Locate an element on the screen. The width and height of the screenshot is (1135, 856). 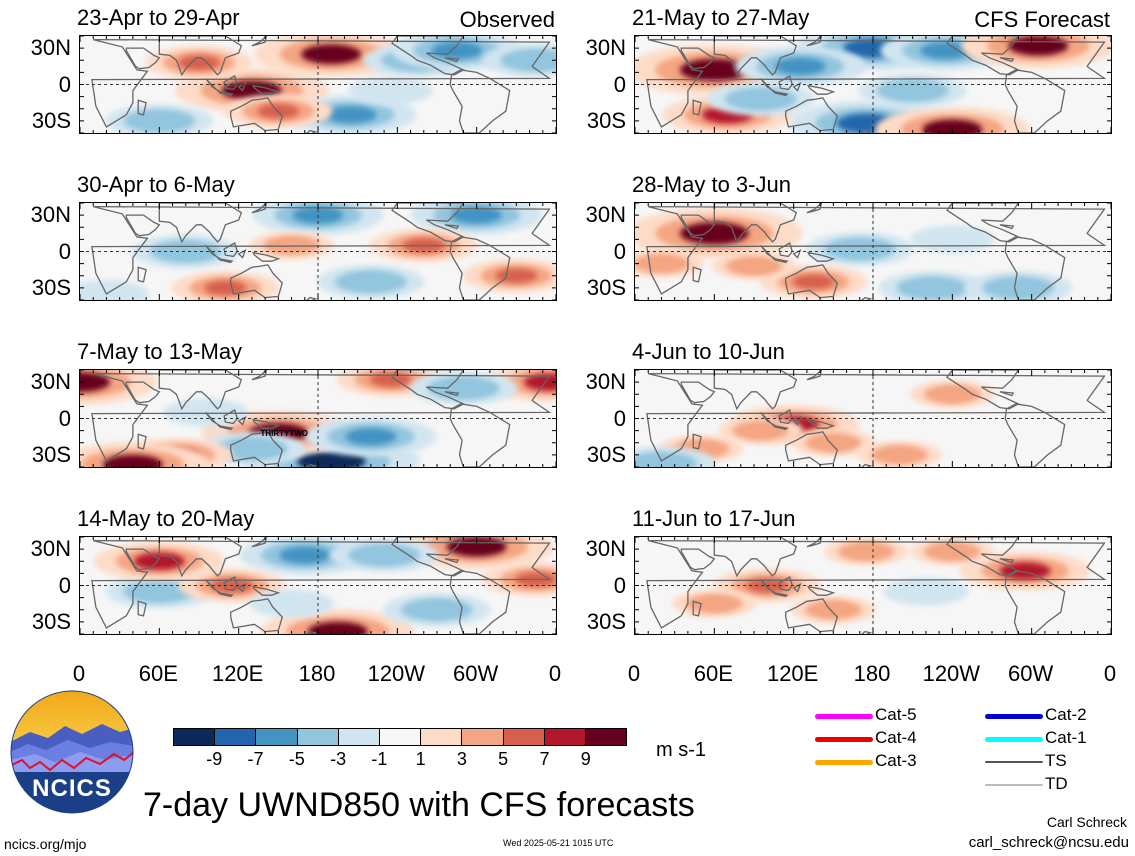
source-url: ncics.org/mjo is located at coordinates (45, 844).